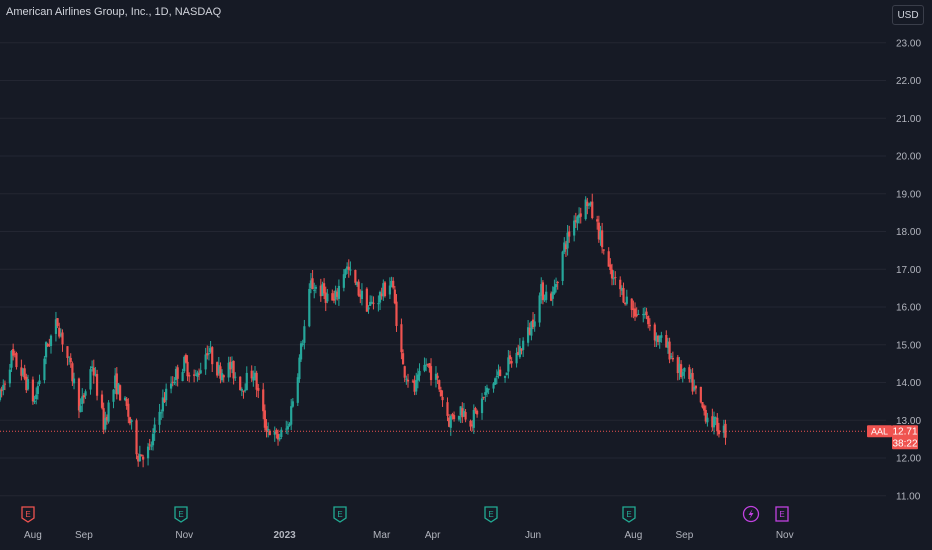 This screenshot has height=550, width=932. What do you see at coordinates (908, 157) in the screenshot?
I see `y-tick-label: 20.00` at bounding box center [908, 157].